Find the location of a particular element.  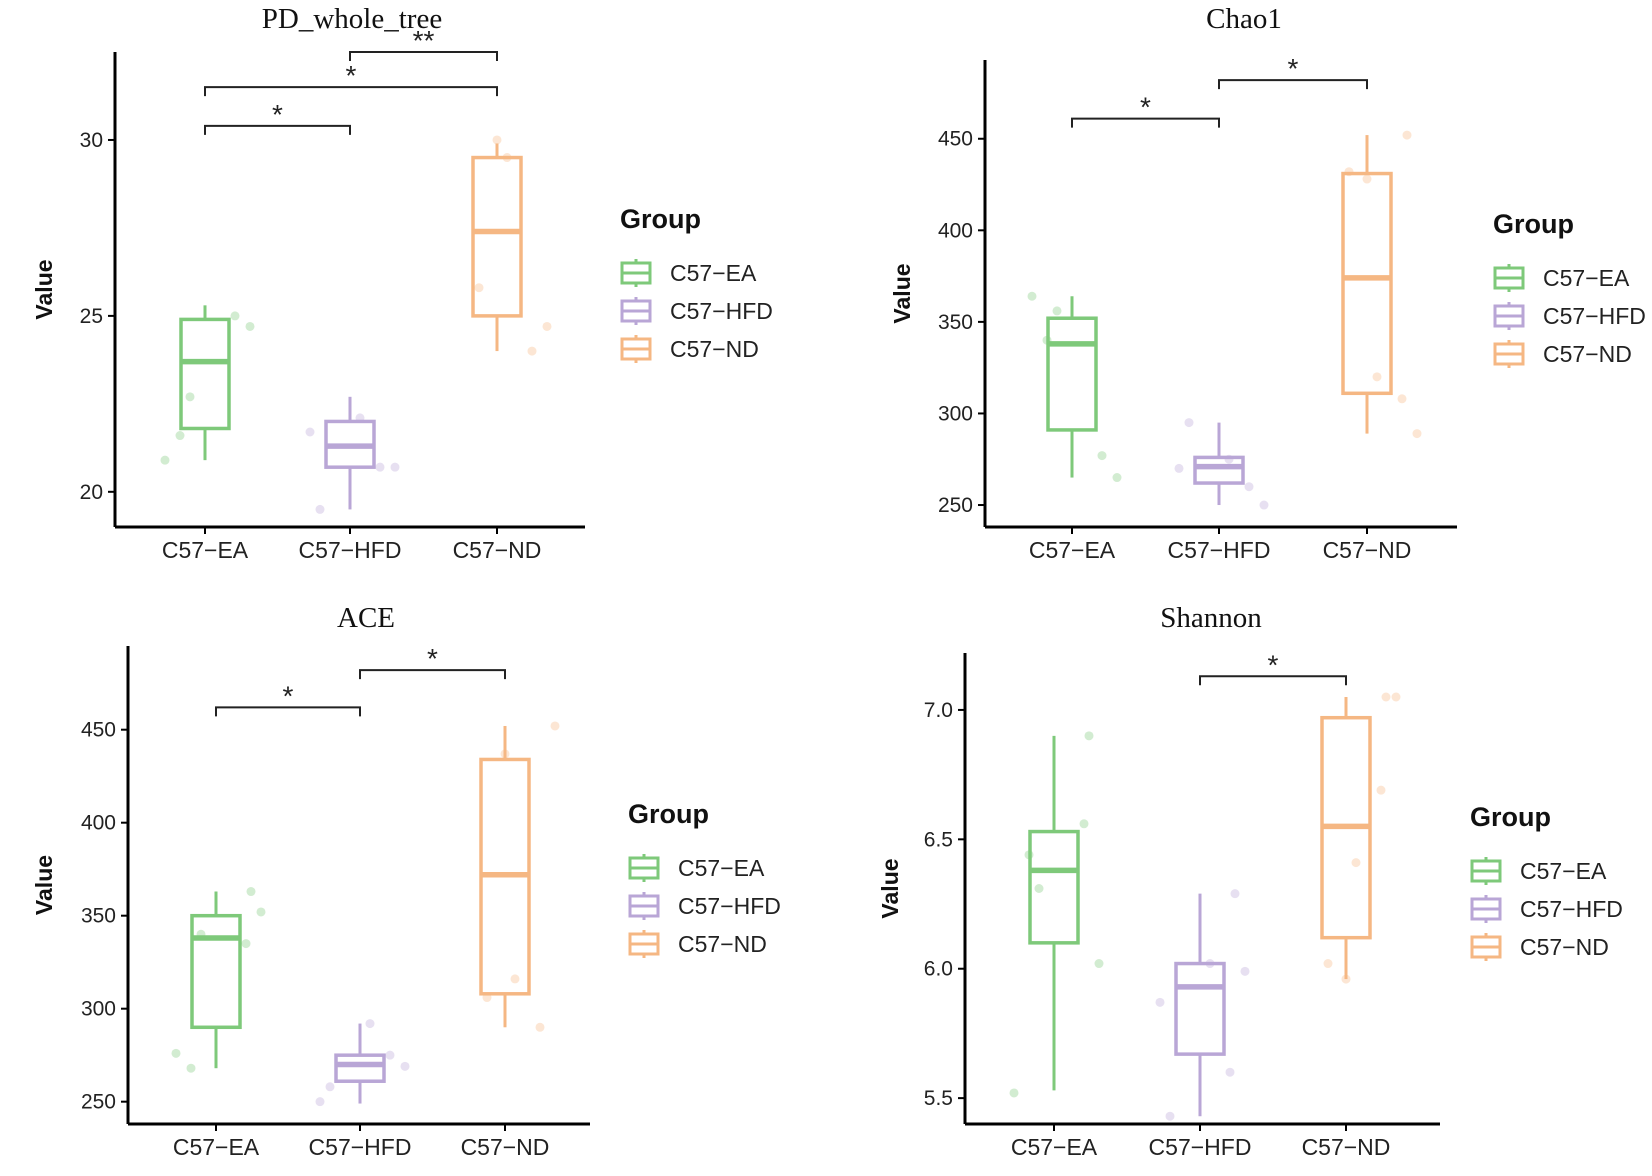

y-tick-label: 400 is located at coordinates (98, 823).